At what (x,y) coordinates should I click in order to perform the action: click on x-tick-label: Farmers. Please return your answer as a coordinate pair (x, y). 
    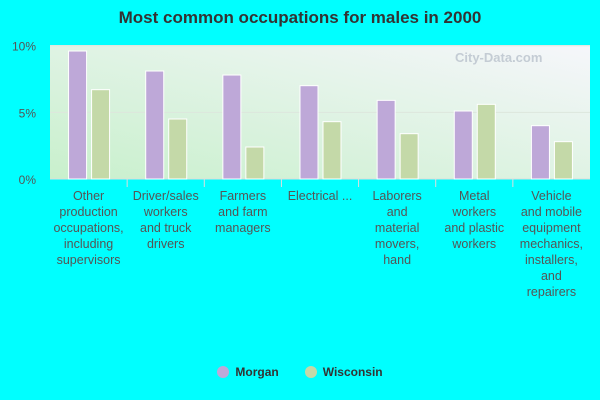
    Looking at the image, I should click on (243, 196).